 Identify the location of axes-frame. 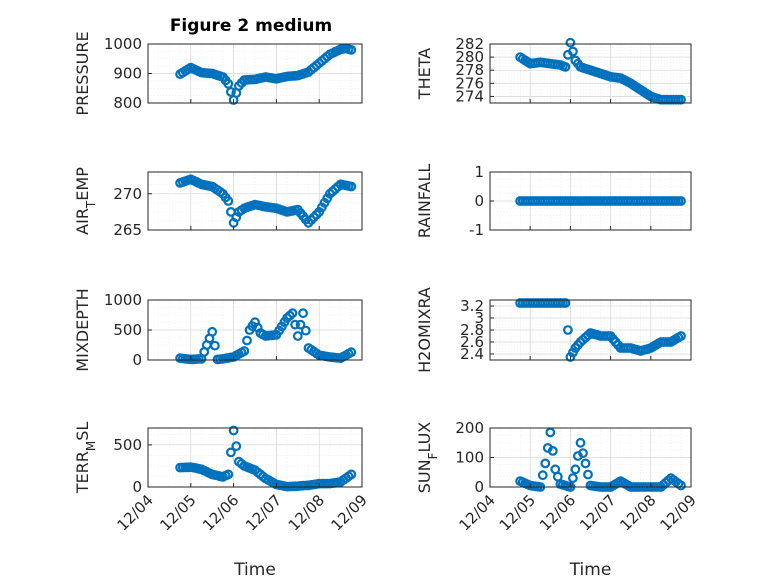
(255, 457).